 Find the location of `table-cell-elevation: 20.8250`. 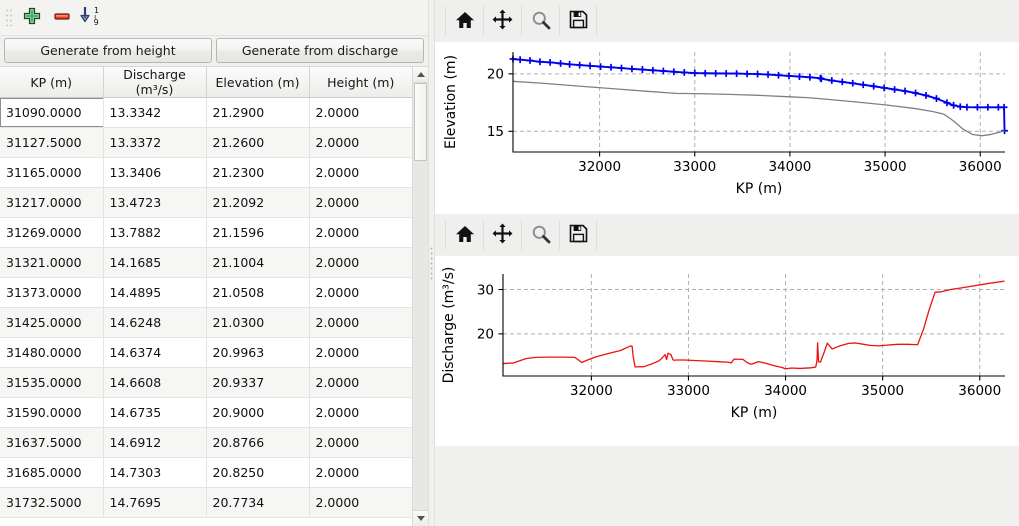

table-cell-elevation: 20.8250 is located at coordinates (258, 472).